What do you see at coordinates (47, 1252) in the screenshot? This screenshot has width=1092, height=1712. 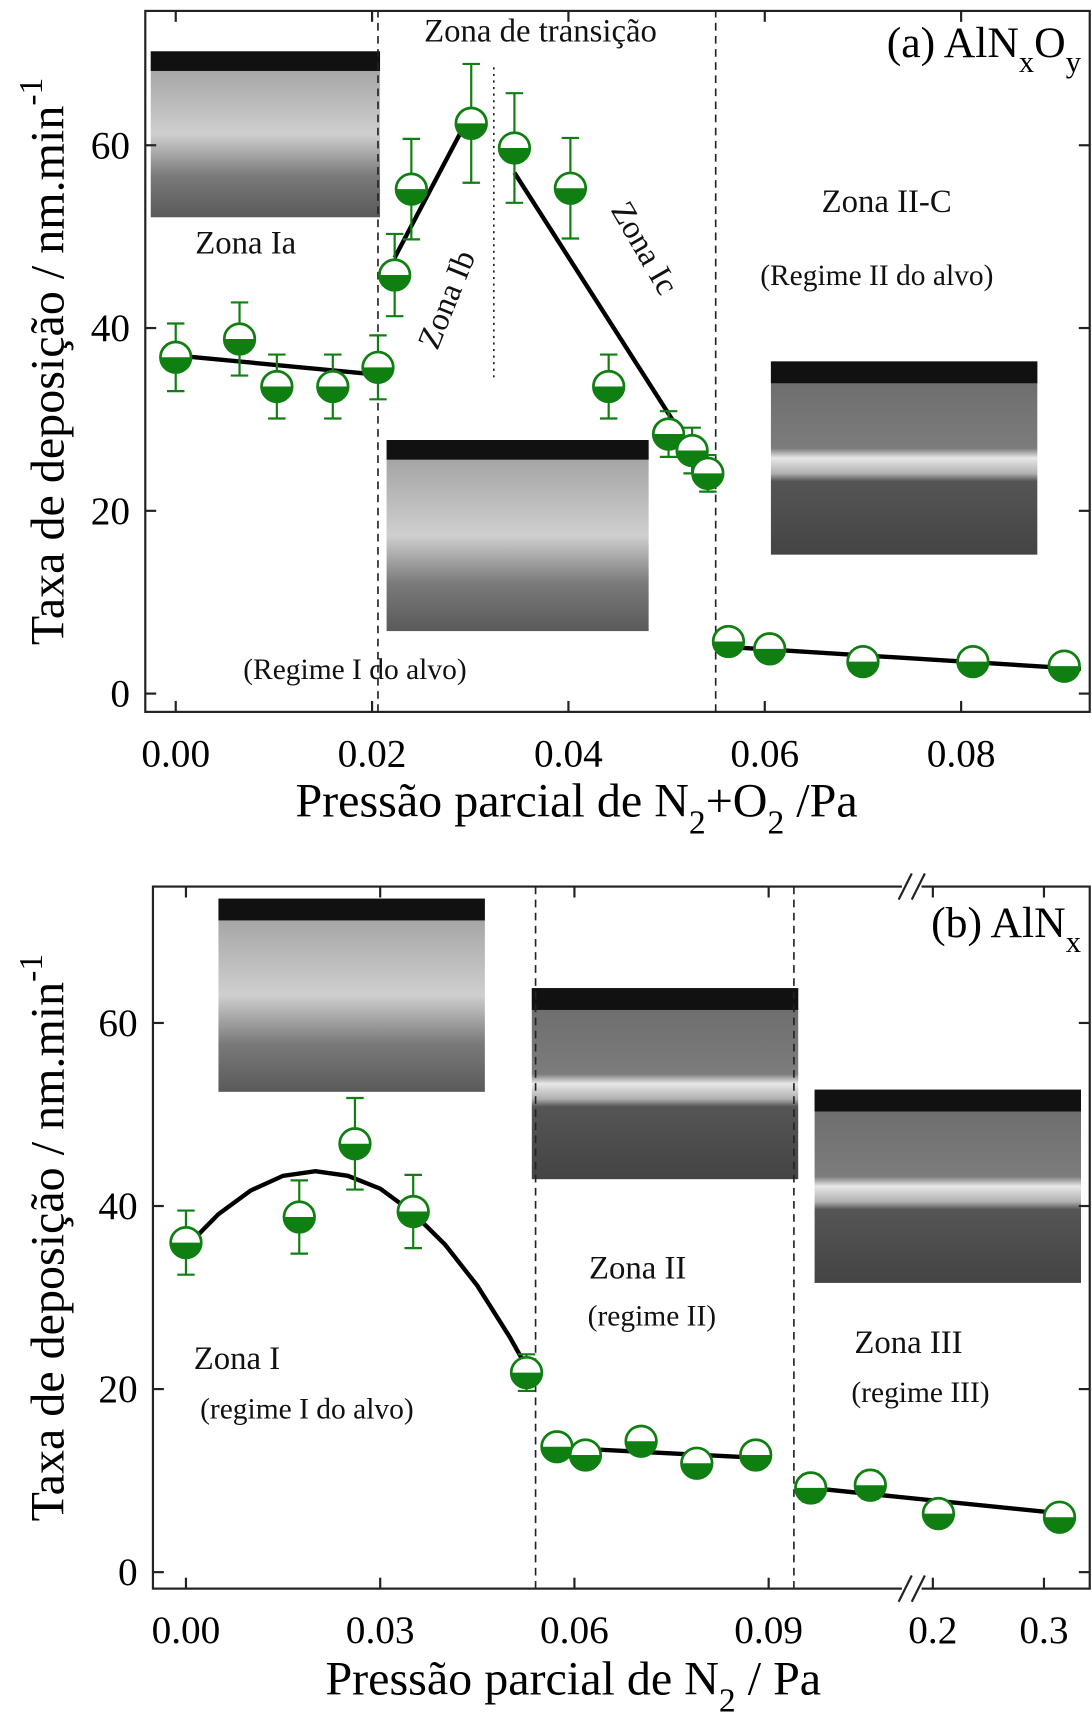 I see `text-part: Taxa de deposição / nm.min` at bounding box center [47, 1252].